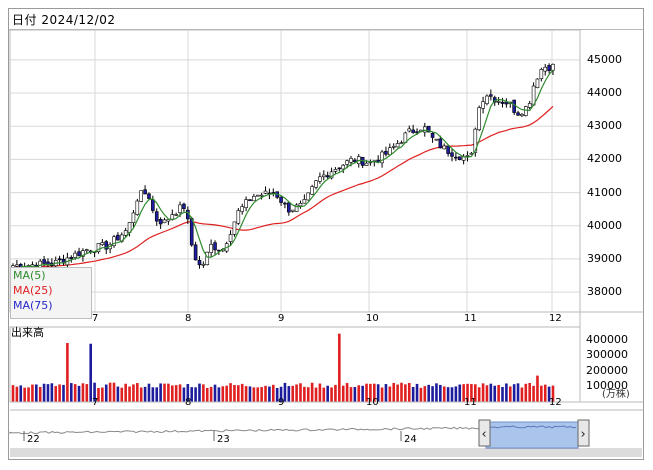 The image size is (653, 470). Describe the element at coordinates (326, 453) in the screenshot. I see `navigator-scrollbar-track` at that location.